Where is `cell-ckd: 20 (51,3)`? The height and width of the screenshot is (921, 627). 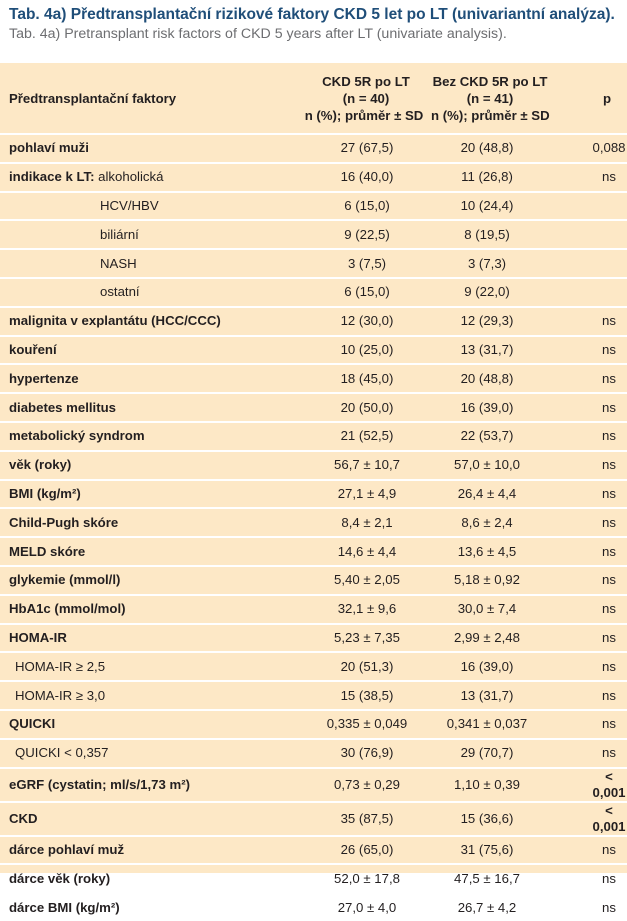 cell-ckd: 20 (51,3) is located at coordinates (347, 666).